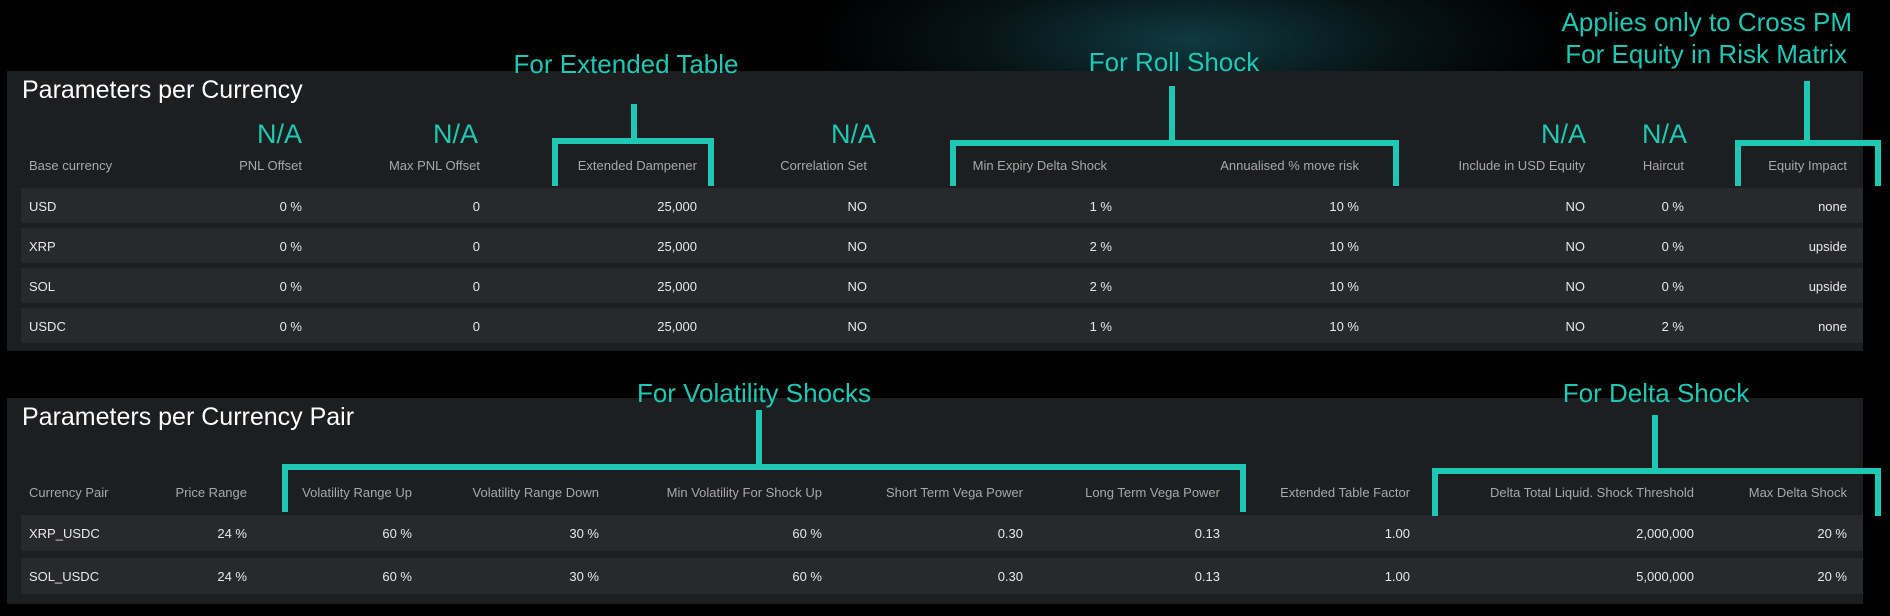  What do you see at coordinates (1807, 165) in the screenshot?
I see `header-equity-impact: Equity Impact` at bounding box center [1807, 165].